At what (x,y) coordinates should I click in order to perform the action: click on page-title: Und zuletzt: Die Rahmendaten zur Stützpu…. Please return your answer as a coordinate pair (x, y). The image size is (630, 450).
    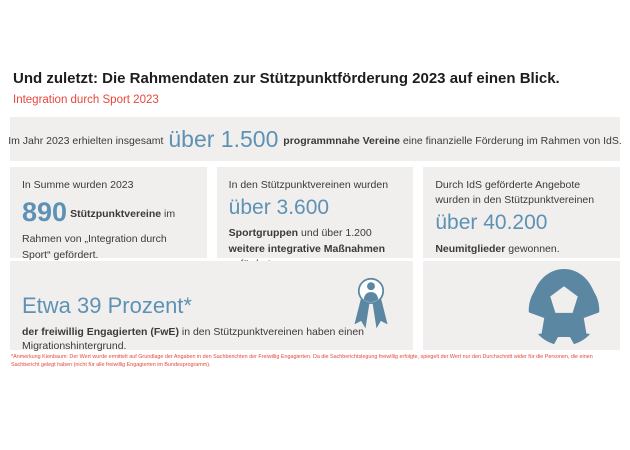
    Looking at the image, I should click on (286, 78).